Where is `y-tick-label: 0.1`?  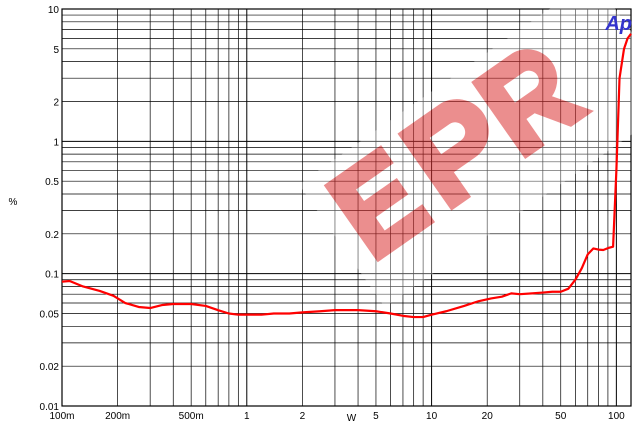
y-tick-label: 0.1 is located at coordinates (52, 275).